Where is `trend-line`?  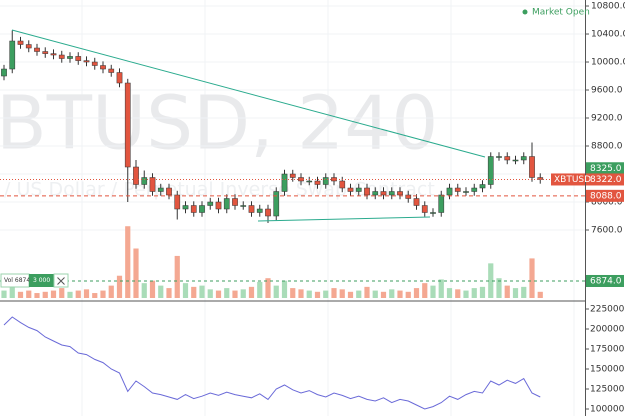
trend-line is located at coordinates (344, 219).